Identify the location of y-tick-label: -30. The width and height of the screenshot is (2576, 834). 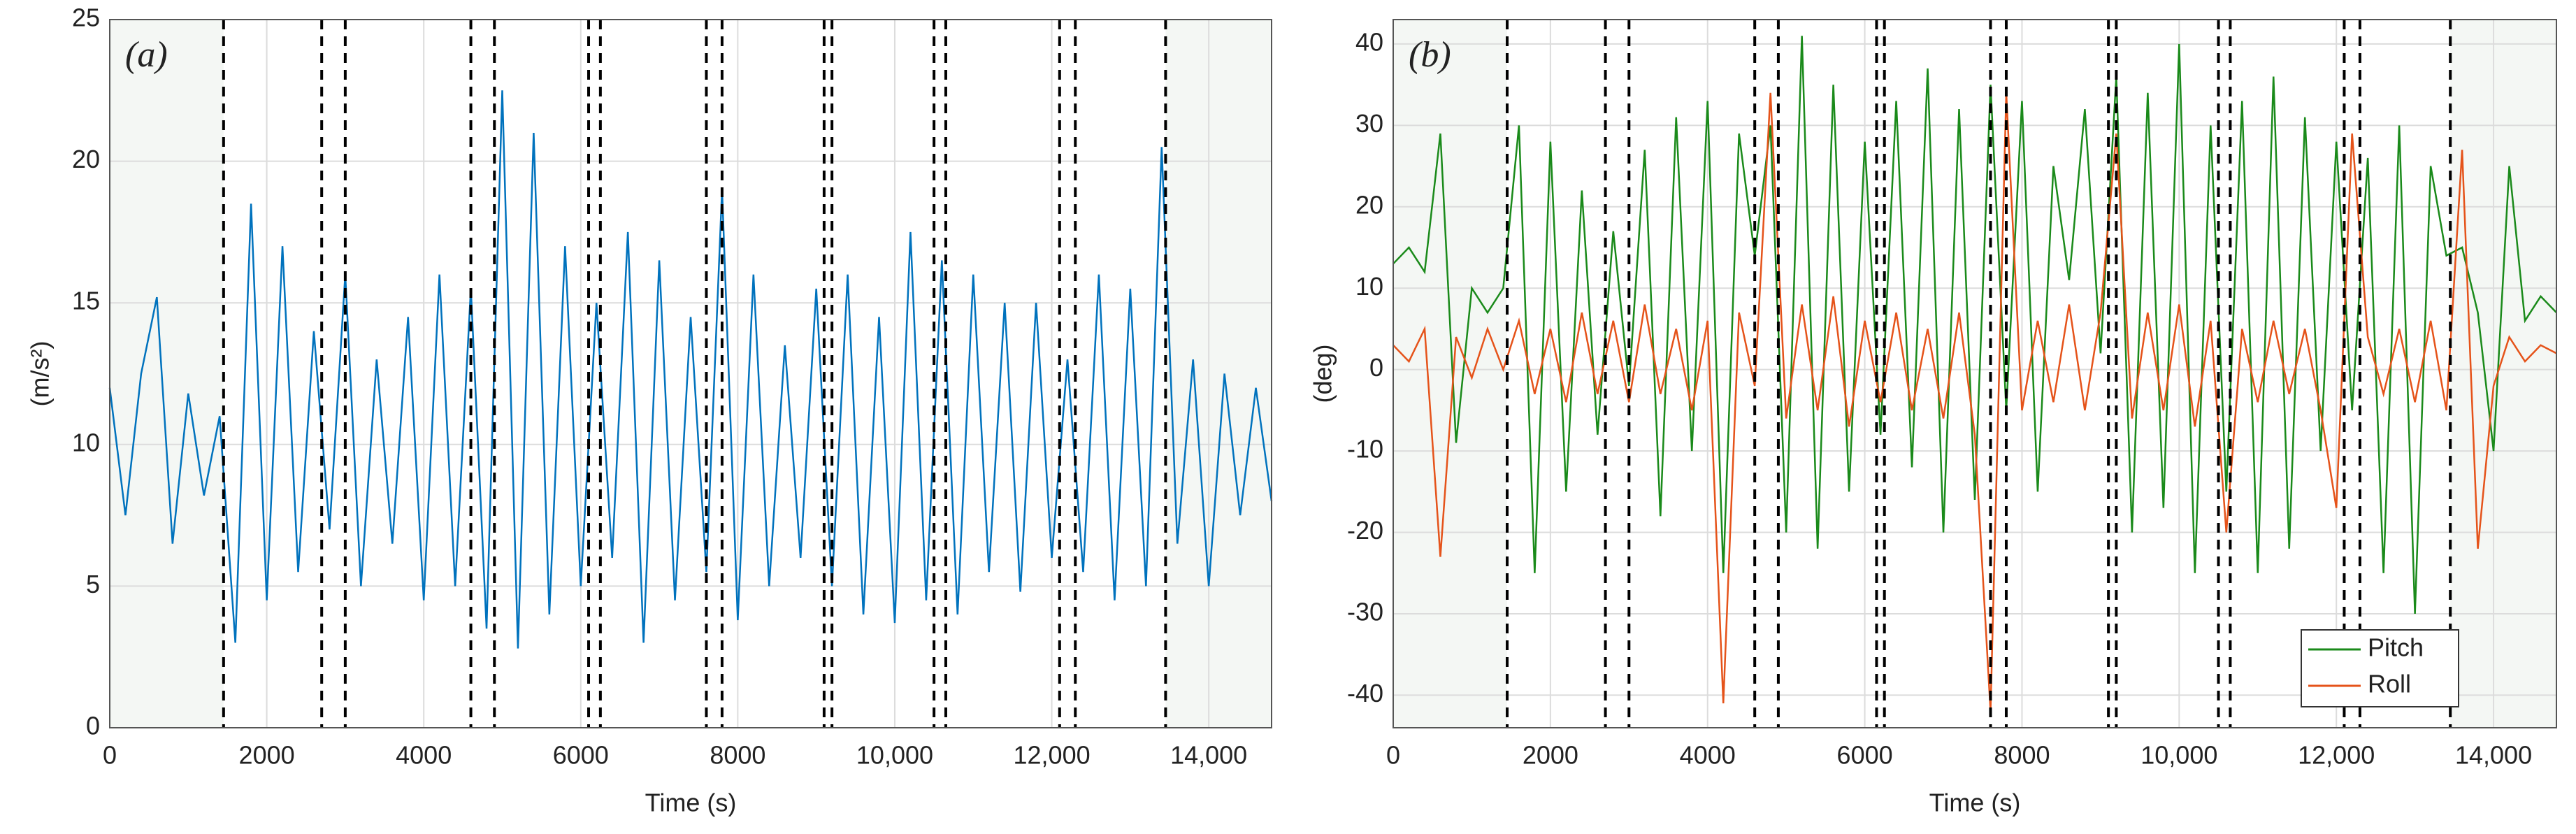
(1365, 612).